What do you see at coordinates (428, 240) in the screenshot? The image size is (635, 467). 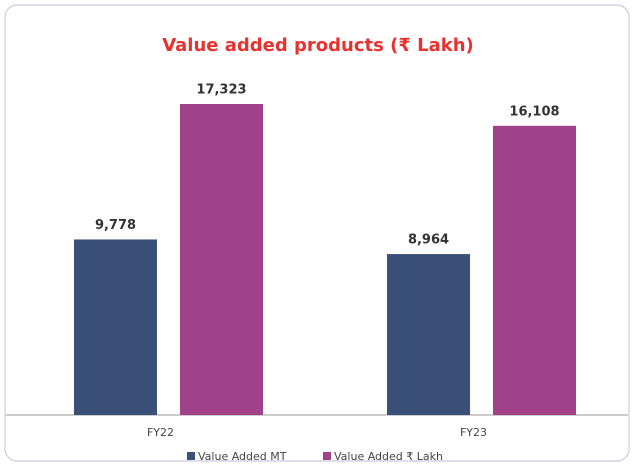 I see `data-label: 8,964` at bounding box center [428, 240].